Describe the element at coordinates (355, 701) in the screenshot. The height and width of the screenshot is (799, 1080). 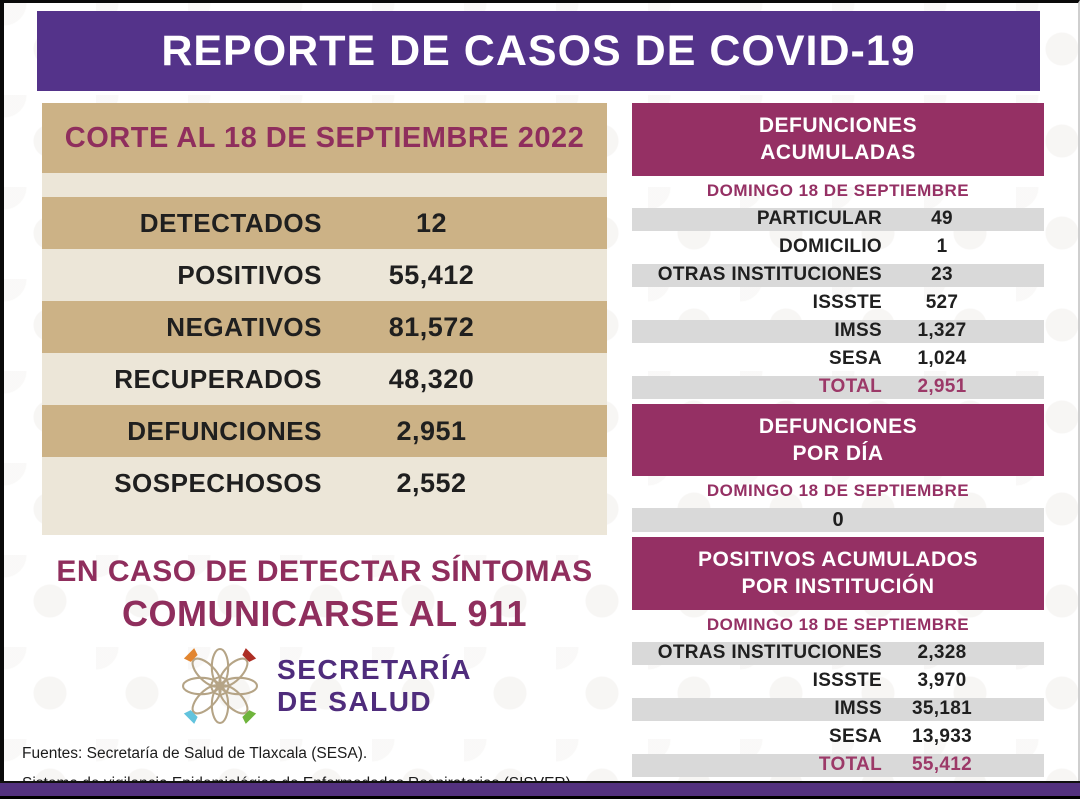
I see `logo-line: DE SALUD` at that location.